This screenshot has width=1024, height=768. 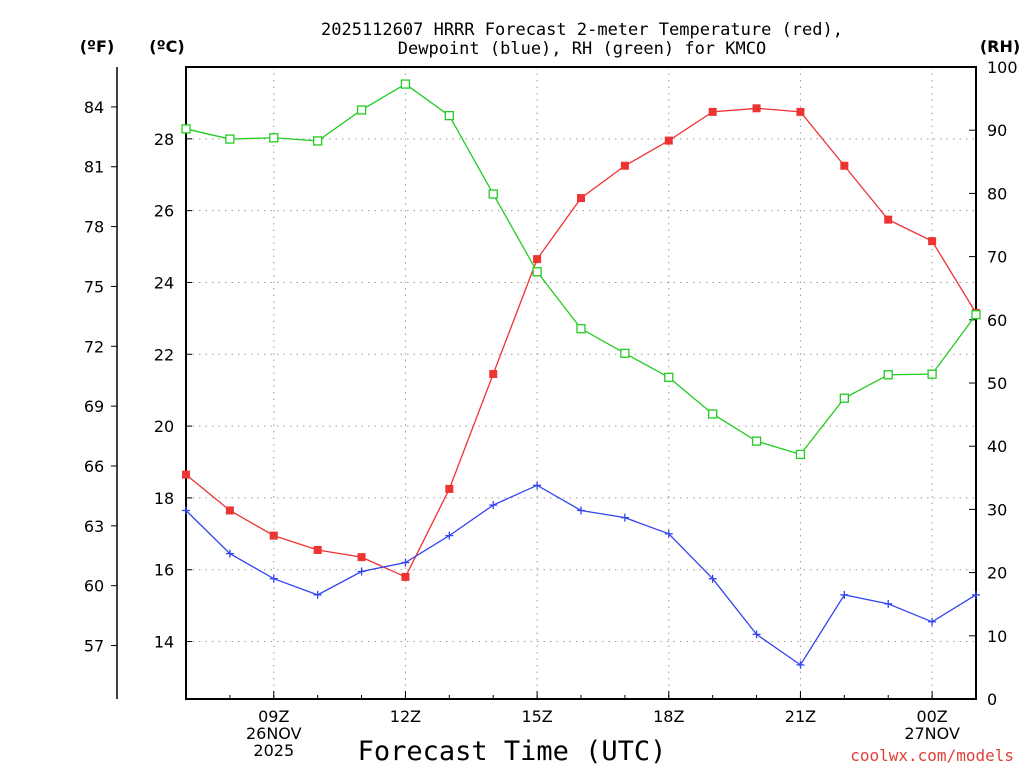 What do you see at coordinates (932, 733) in the screenshot?
I see `x-tick-label: 27NOV` at bounding box center [932, 733].